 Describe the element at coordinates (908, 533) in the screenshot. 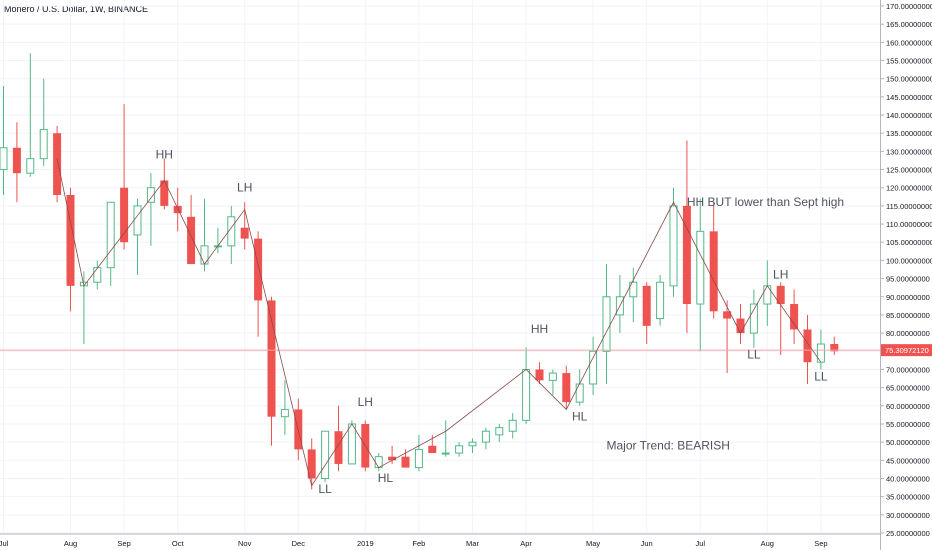

I see `y-tick-label: 25.00000000` at that location.